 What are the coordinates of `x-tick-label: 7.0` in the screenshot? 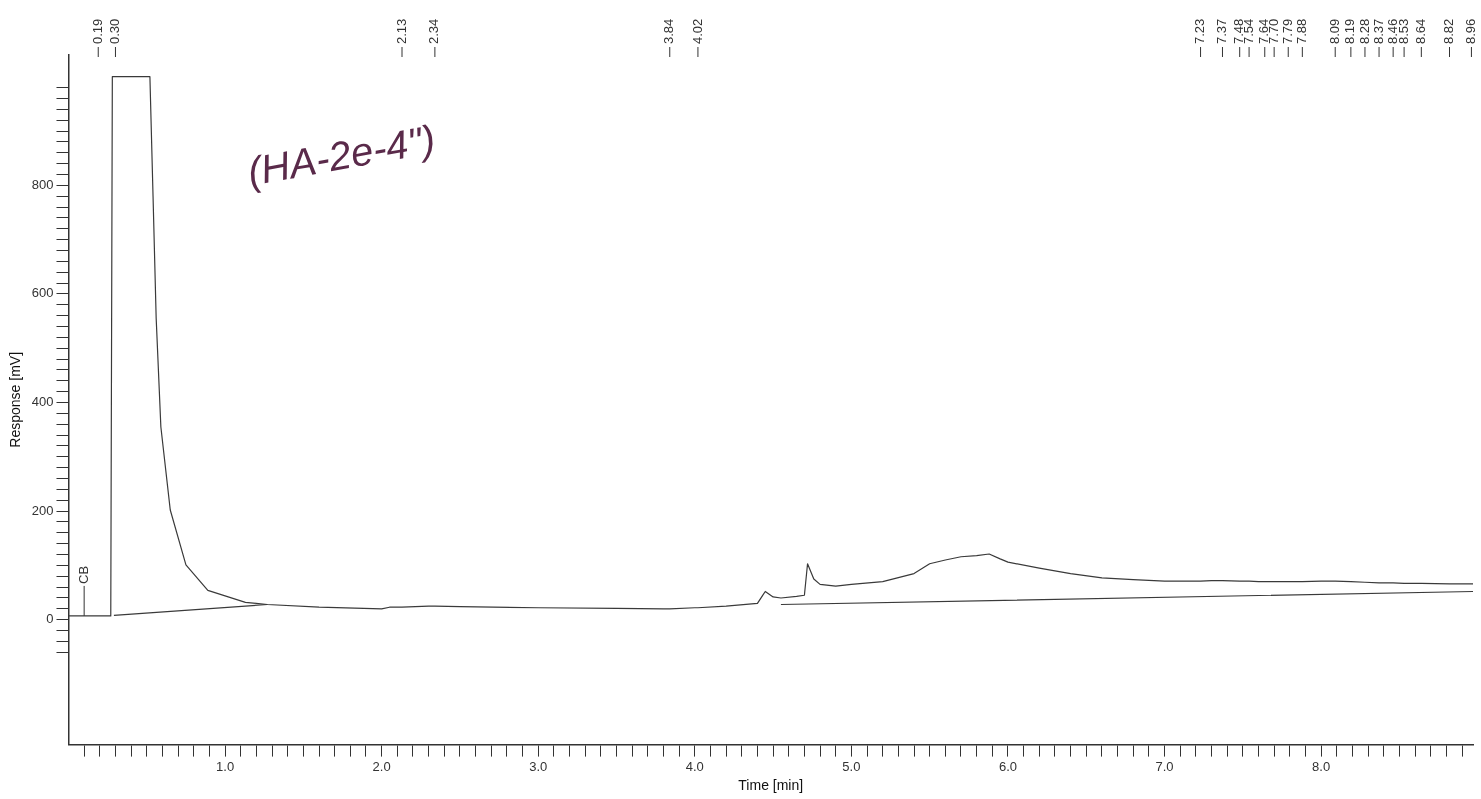 It's located at (1164, 766).